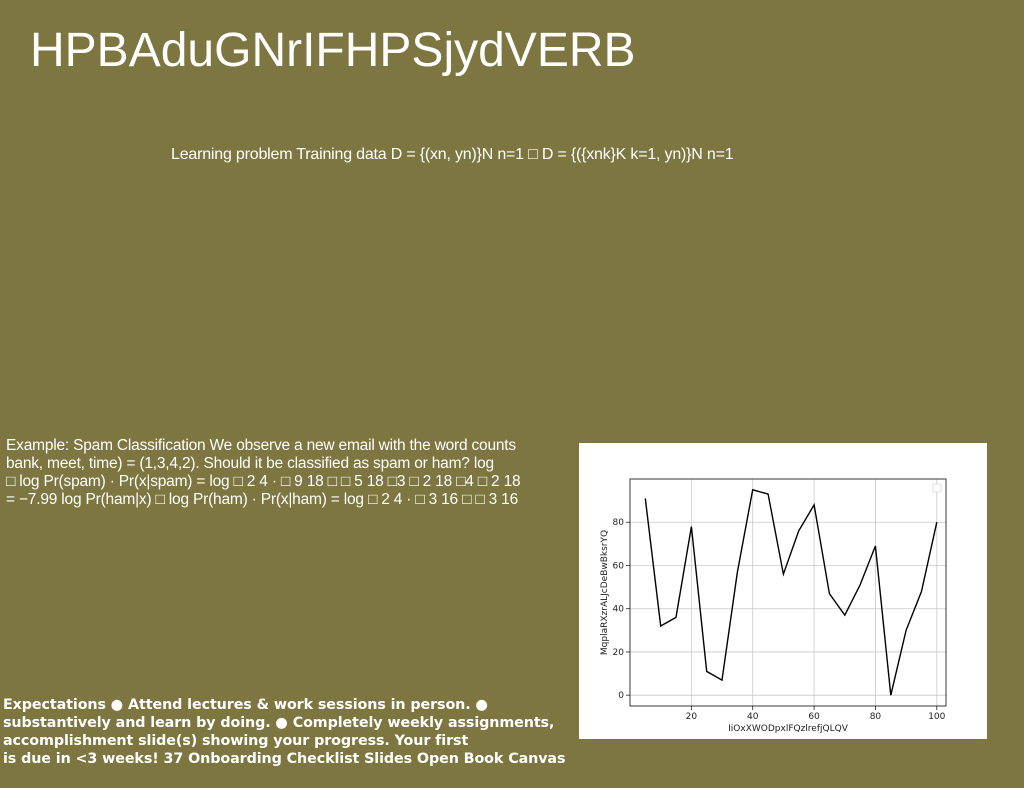 The width and height of the screenshot is (1024, 788). I want to click on y-tick-label: 20, so click(619, 653).